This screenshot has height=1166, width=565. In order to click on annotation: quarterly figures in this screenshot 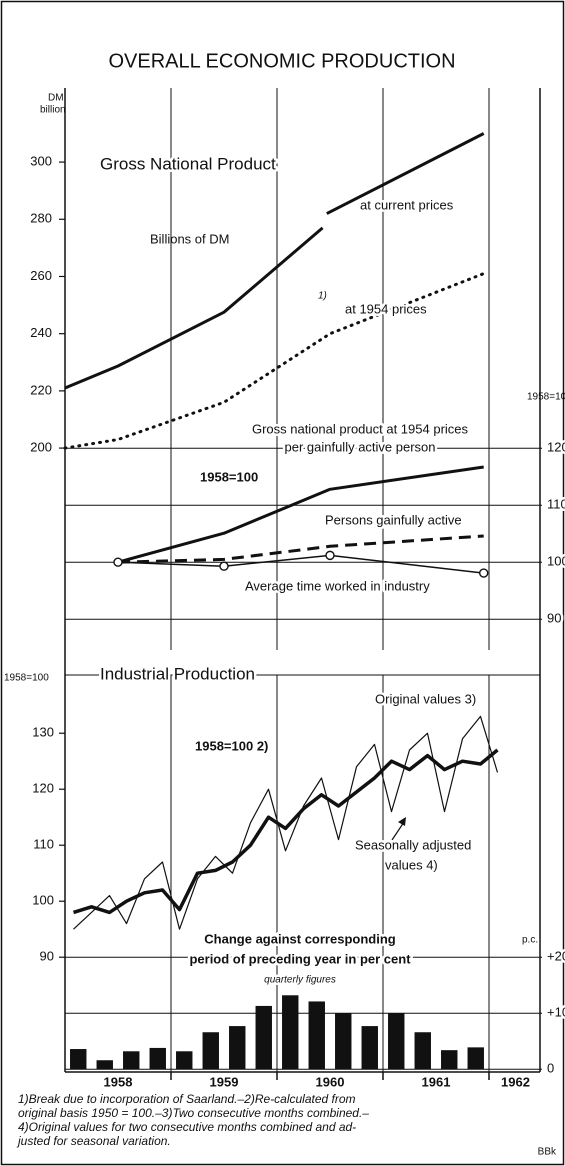, I will do `click(300, 980)`.